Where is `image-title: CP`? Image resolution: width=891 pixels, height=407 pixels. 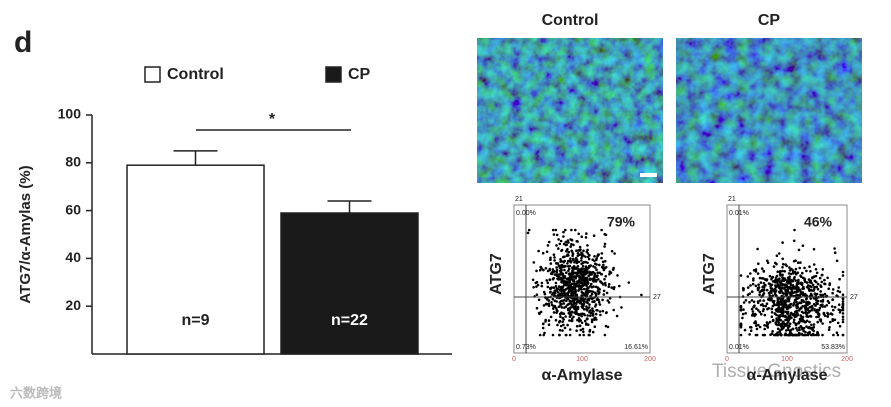 image-title: CP is located at coordinates (769, 20).